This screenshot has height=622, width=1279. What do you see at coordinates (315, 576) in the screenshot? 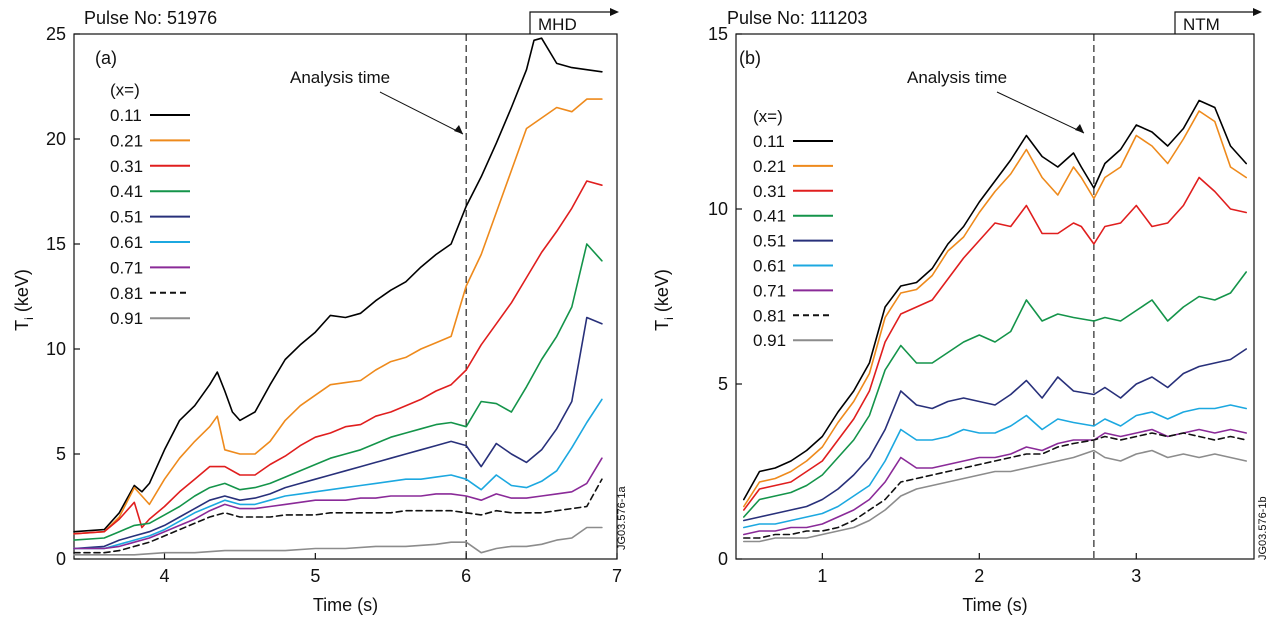
I see `x-tick-label: 5` at bounding box center [315, 576].